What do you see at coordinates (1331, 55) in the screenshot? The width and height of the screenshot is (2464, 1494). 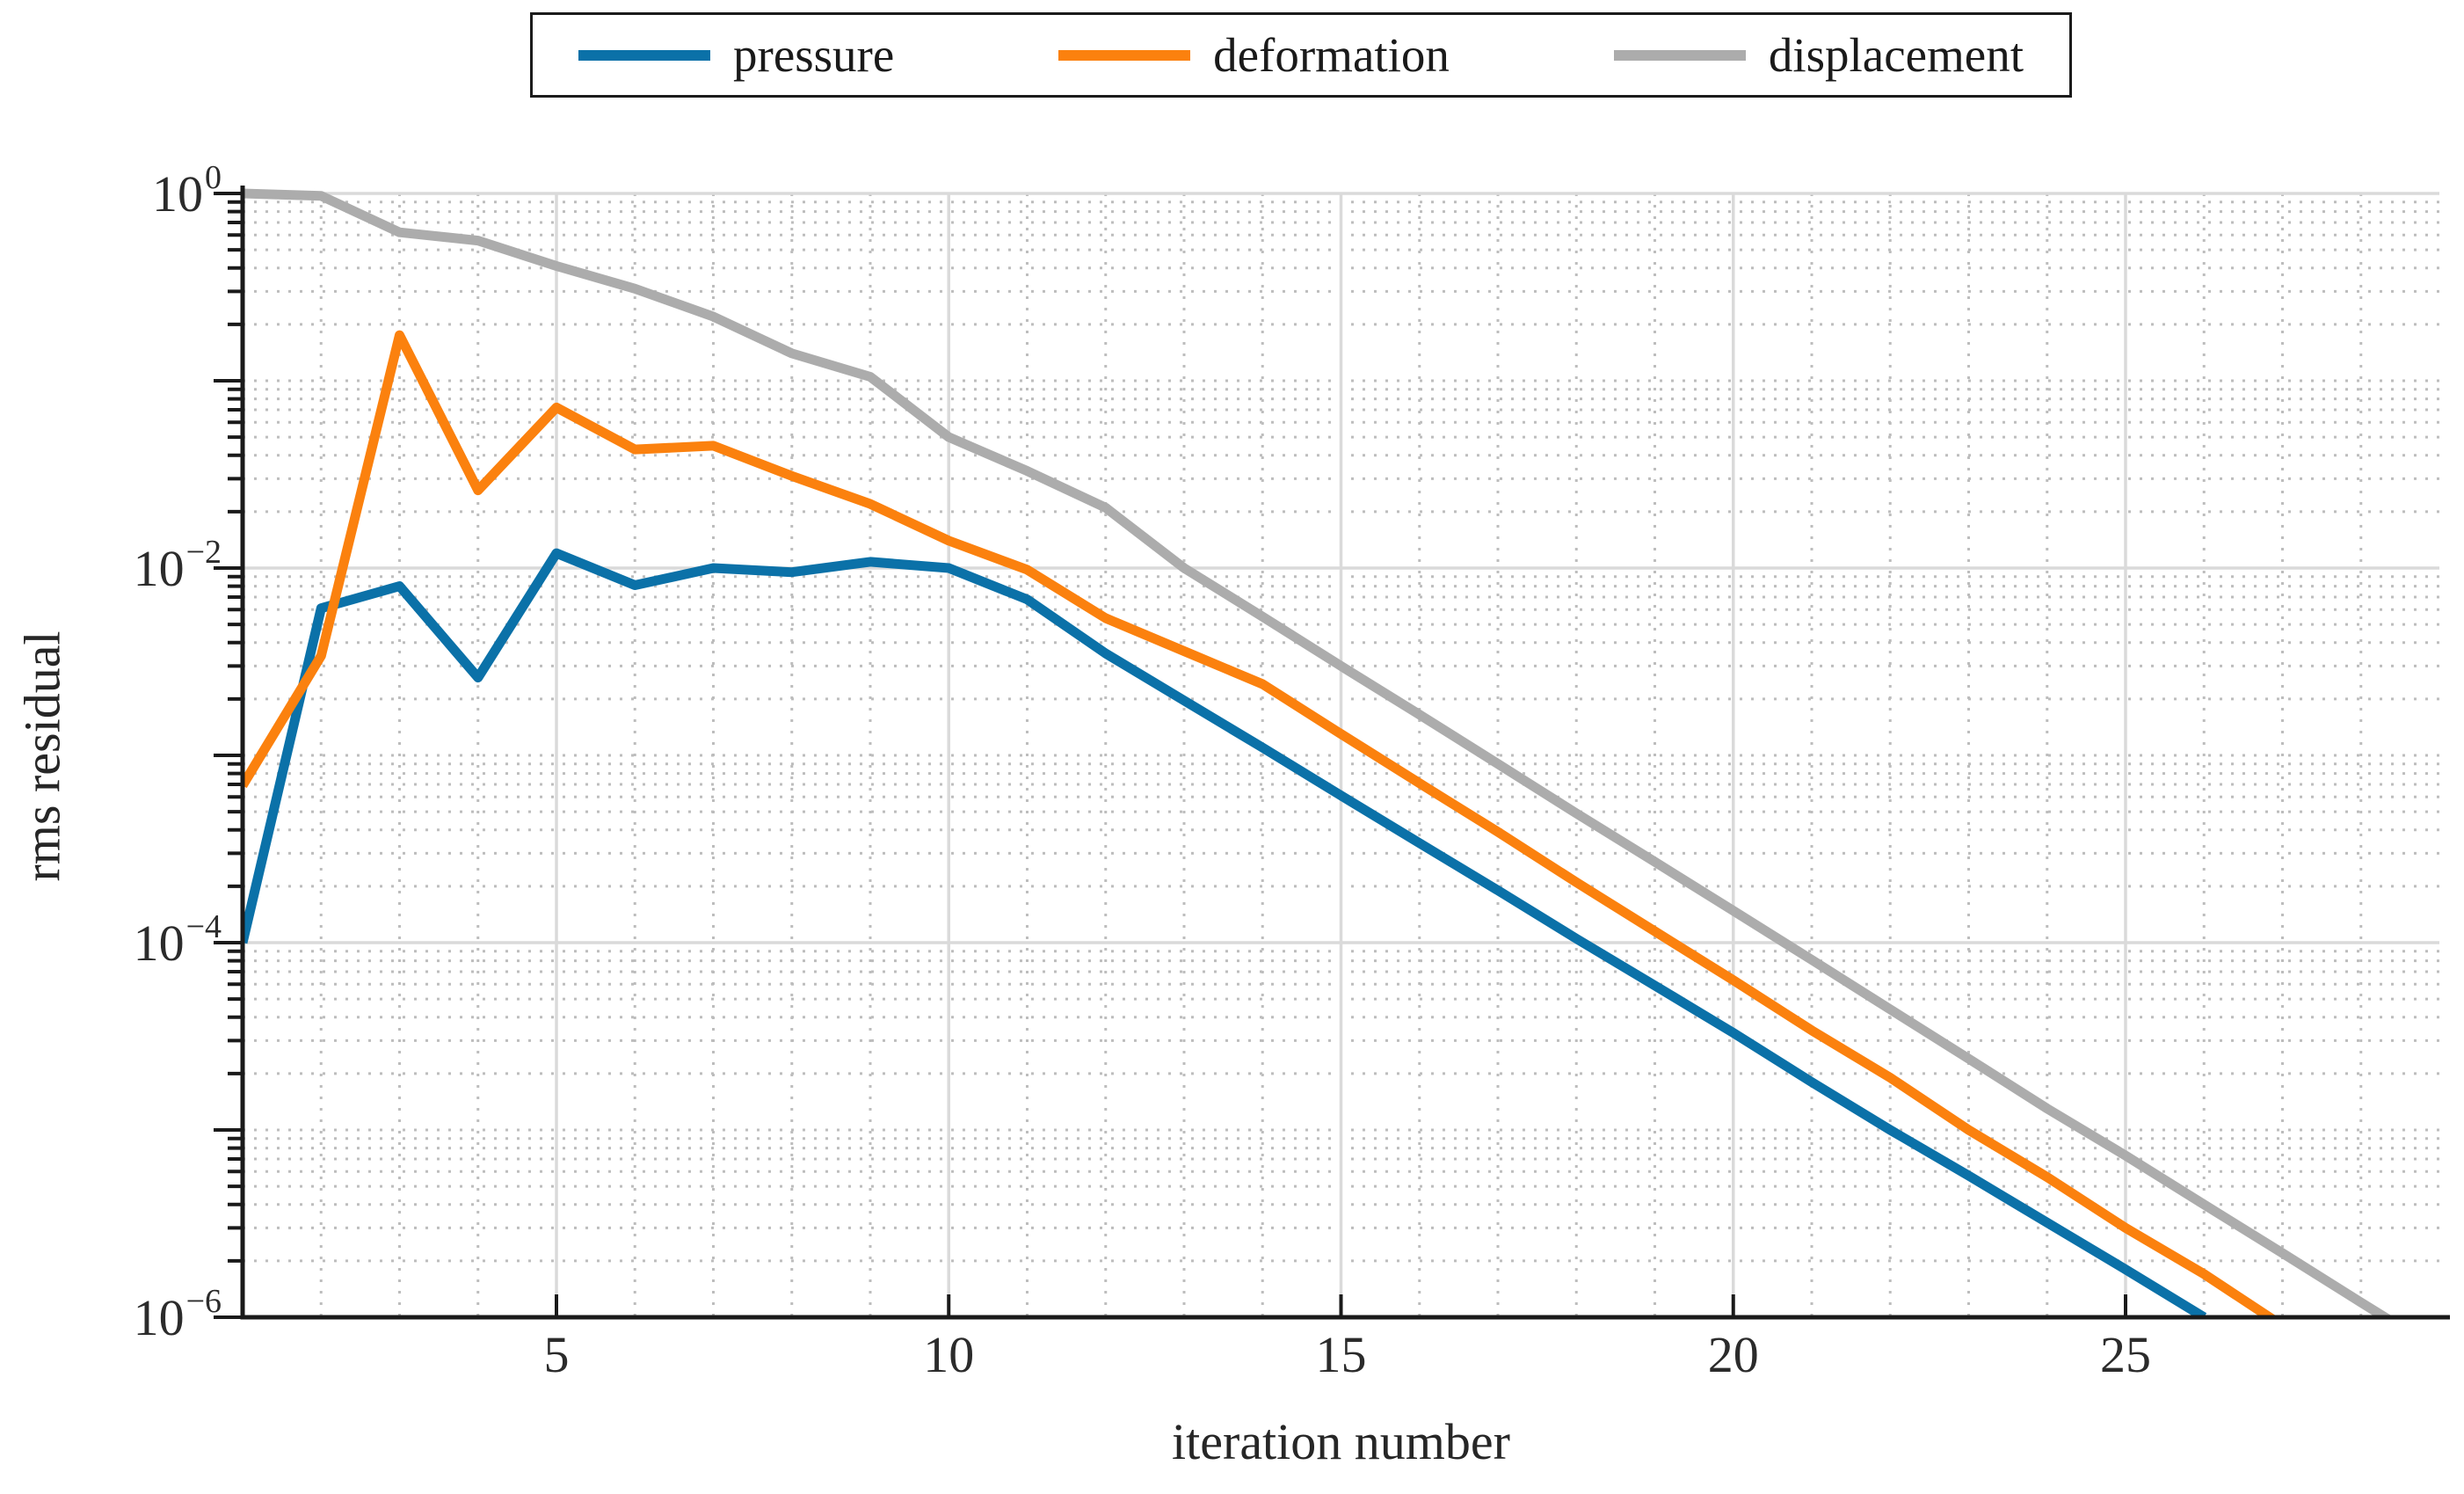 I see `legend-label-deformation: deformation` at bounding box center [1331, 55].